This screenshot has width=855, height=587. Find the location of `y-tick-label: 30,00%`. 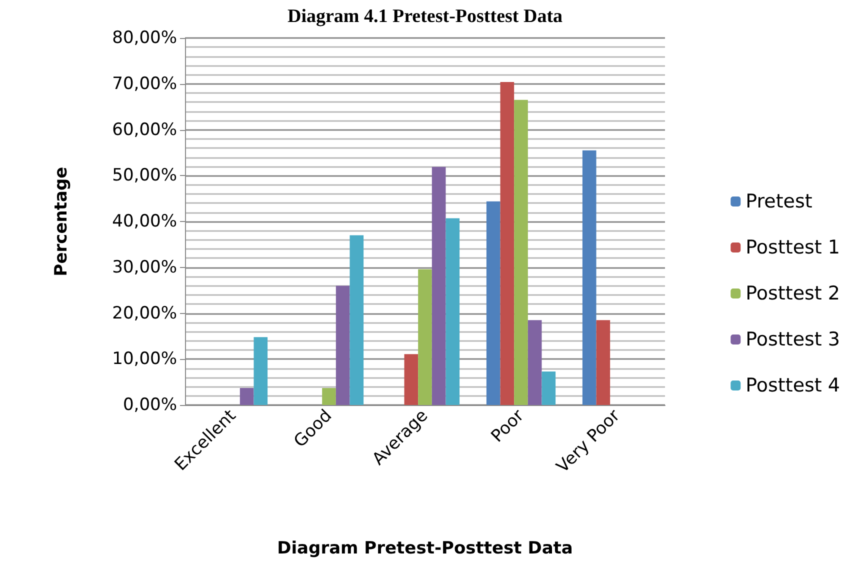

y-tick-label: 30,00% is located at coordinates (144, 267).